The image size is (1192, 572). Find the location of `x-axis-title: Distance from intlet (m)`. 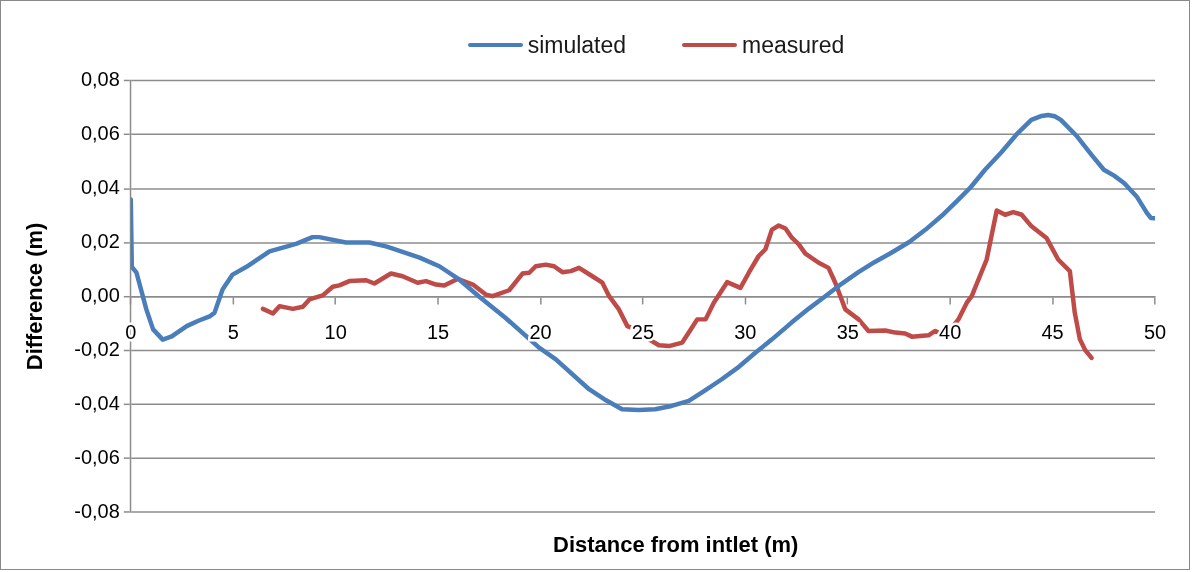

x-axis-title: Distance from intlet (m) is located at coordinates (676, 545).